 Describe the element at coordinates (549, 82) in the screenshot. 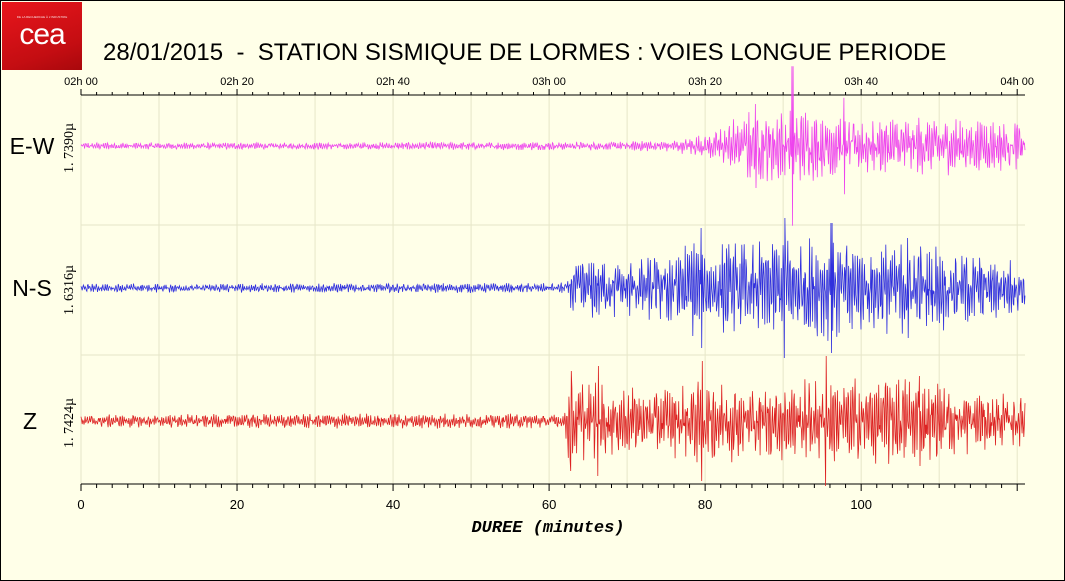

I see `top-tick-label: 03h 00` at that location.